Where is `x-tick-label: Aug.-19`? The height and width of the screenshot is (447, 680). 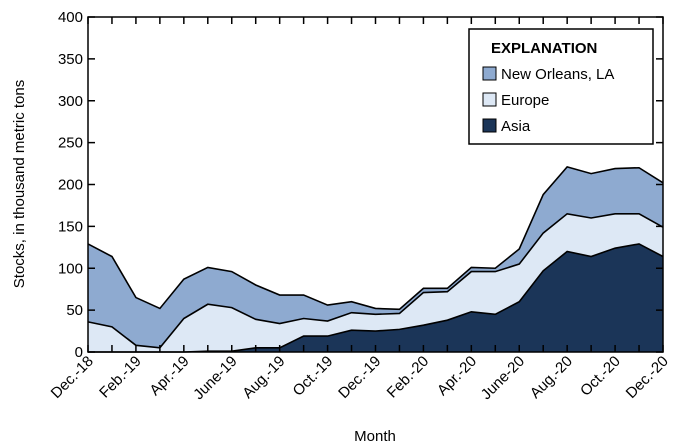 x-tick-label: Aug.-19 is located at coordinates (263, 377).